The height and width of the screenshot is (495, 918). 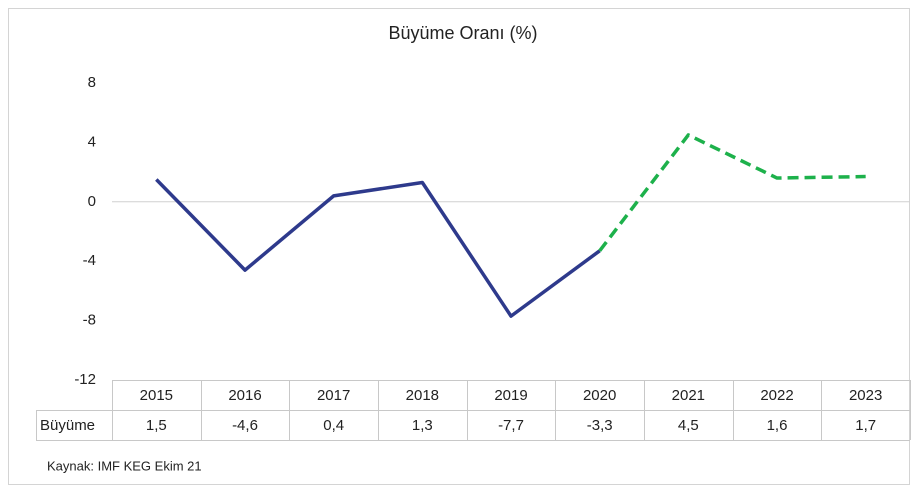 I want to click on table-row-label: Büyüme, so click(x=67, y=425).